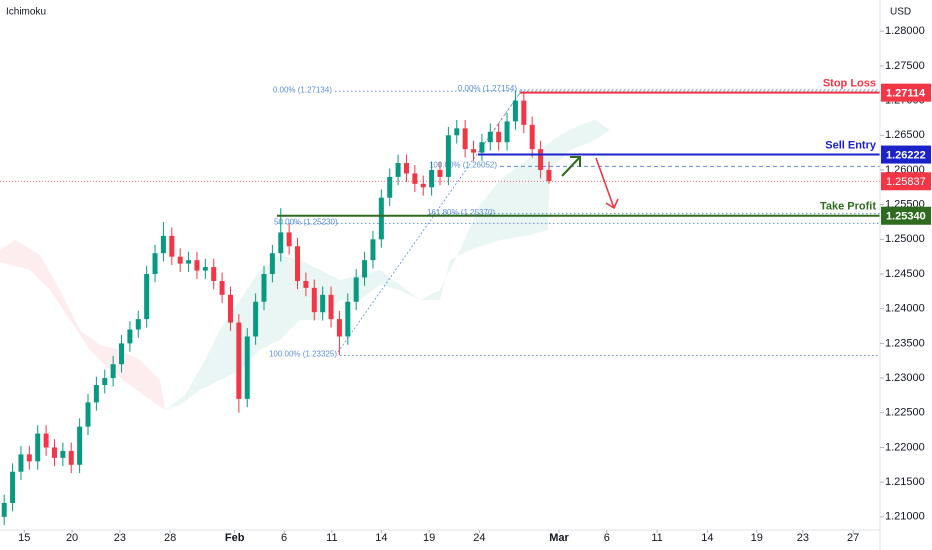  What do you see at coordinates (905, 239) in the screenshot?
I see `y-tick-label: 1.25000` at bounding box center [905, 239].